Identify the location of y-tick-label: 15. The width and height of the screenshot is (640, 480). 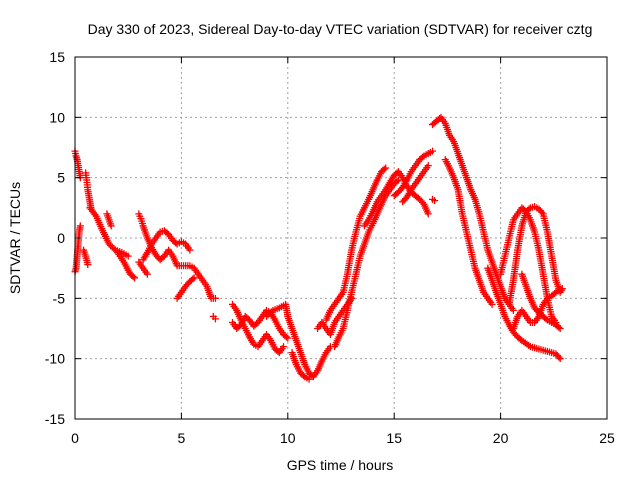
(57, 57).